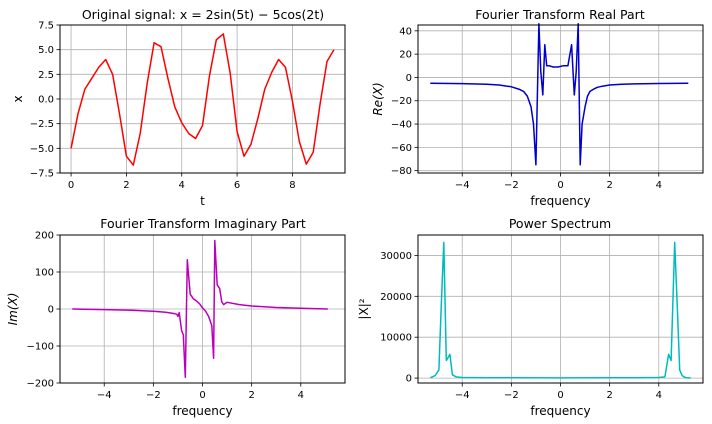 This screenshot has width=712, height=424. What do you see at coordinates (405, 55) in the screenshot?
I see `y-tick-label: 20` at bounding box center [405, 55].